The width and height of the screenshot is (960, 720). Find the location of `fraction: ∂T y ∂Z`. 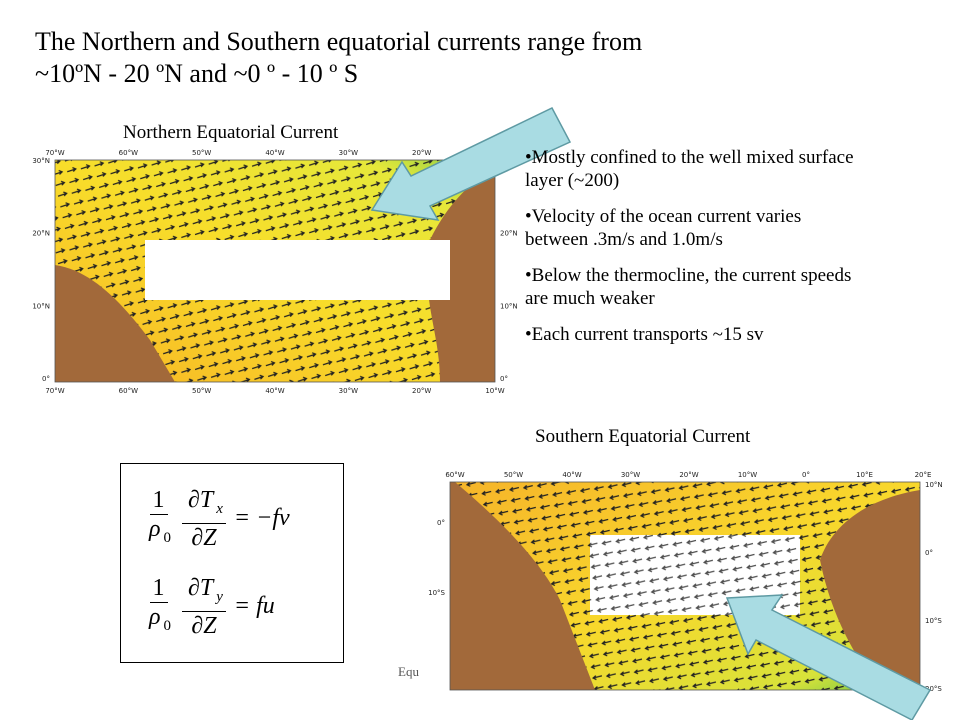

fraction: ∂T y ∂Z is located at coordinates (204, 607).